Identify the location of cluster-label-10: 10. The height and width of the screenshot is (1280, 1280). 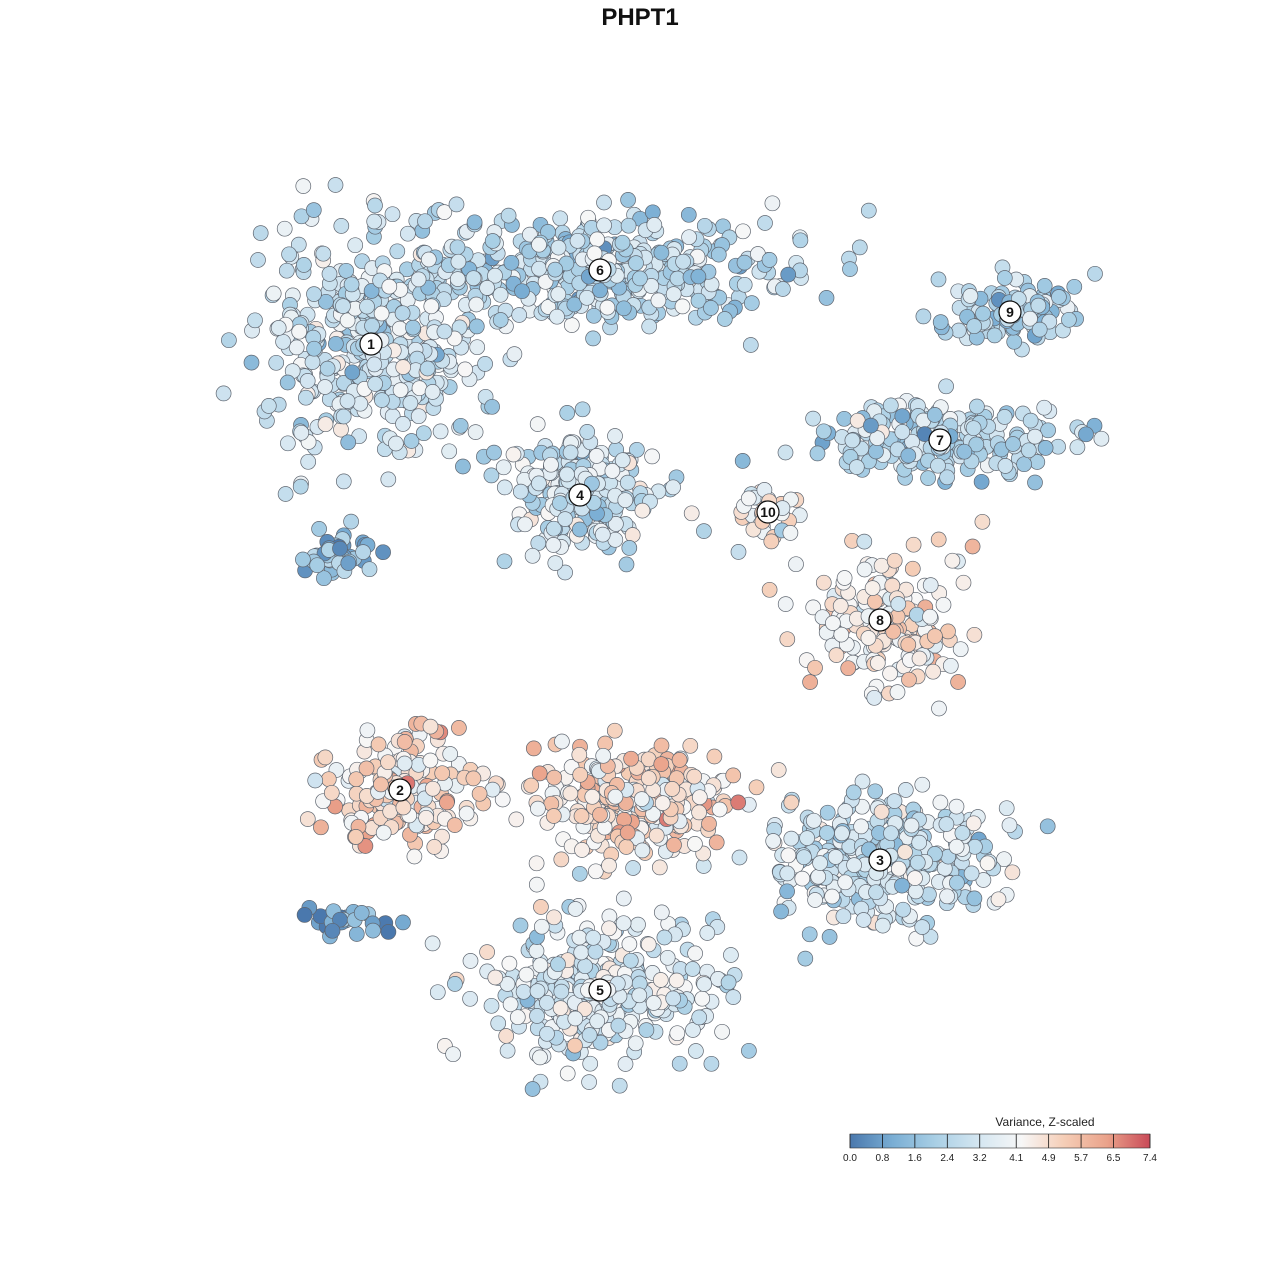
(768, 512).